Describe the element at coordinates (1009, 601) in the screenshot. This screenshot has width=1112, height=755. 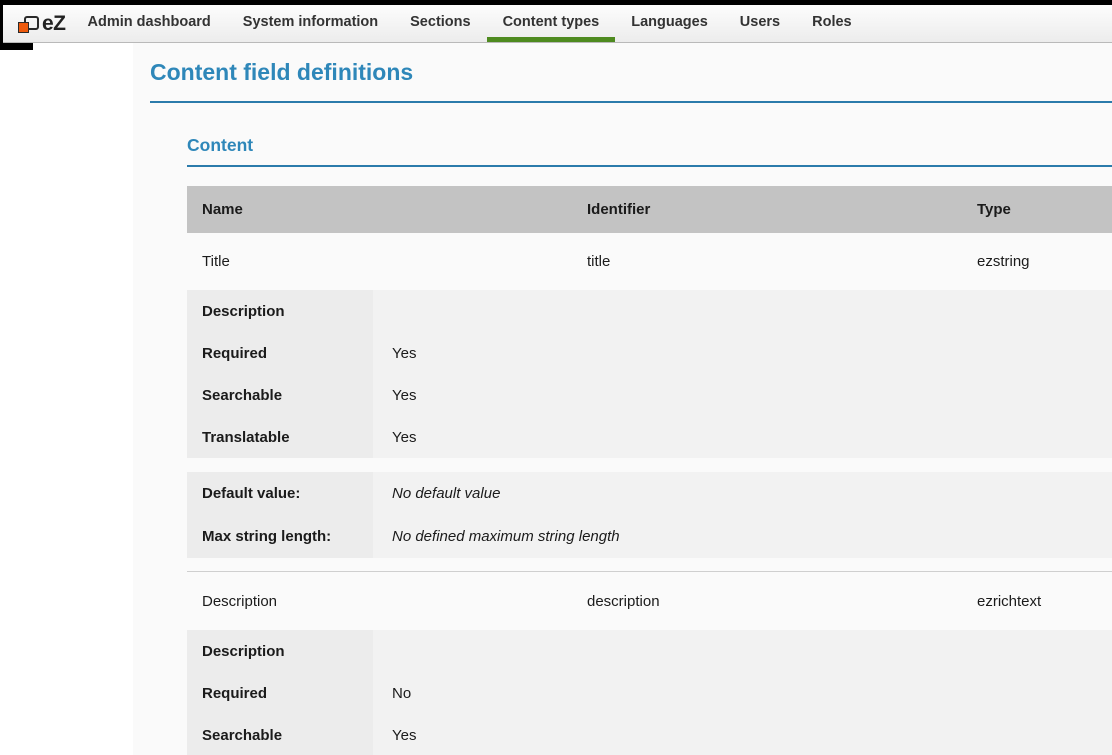
I see `field-type: ezrichtext` at that location.